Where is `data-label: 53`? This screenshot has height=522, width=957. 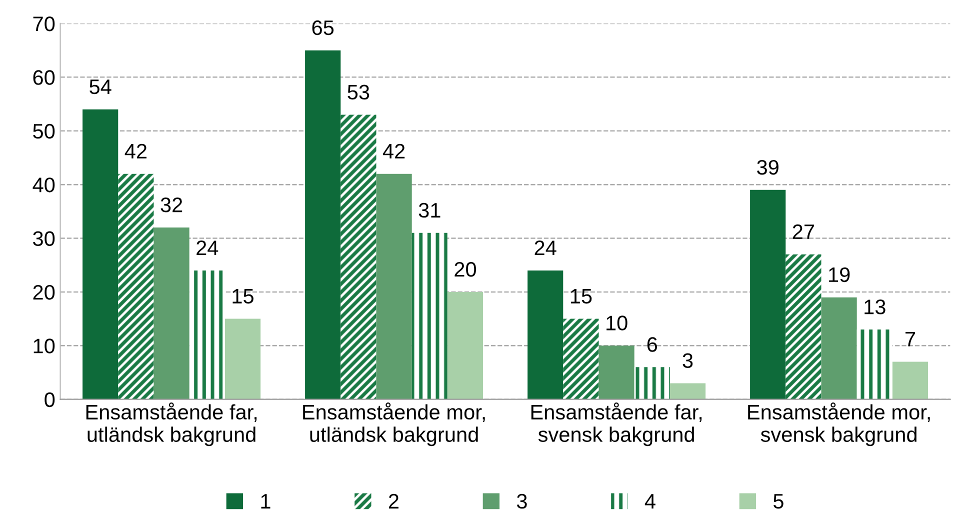 data-label: 53 is located at coordinates (359, 92).